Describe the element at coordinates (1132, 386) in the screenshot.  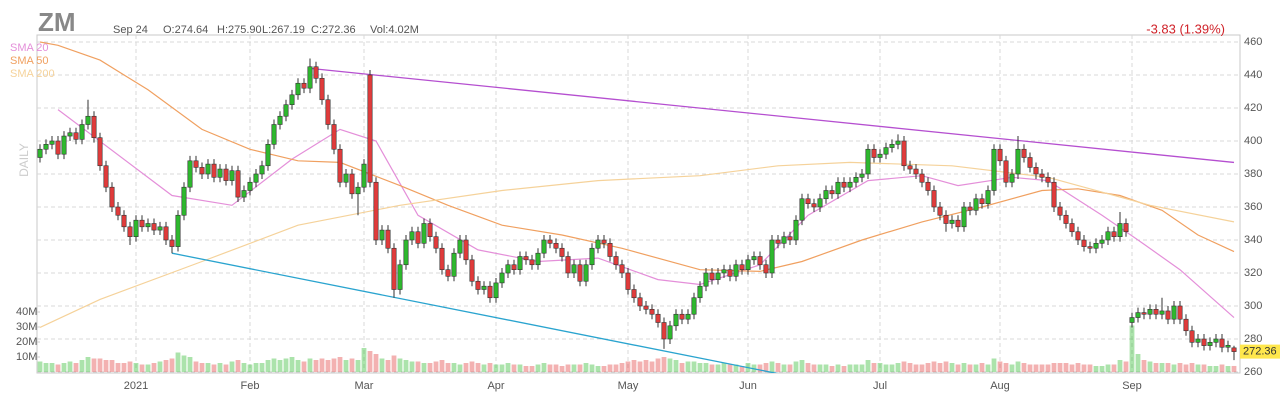
I see `x-tick-label: Sep` at that location.